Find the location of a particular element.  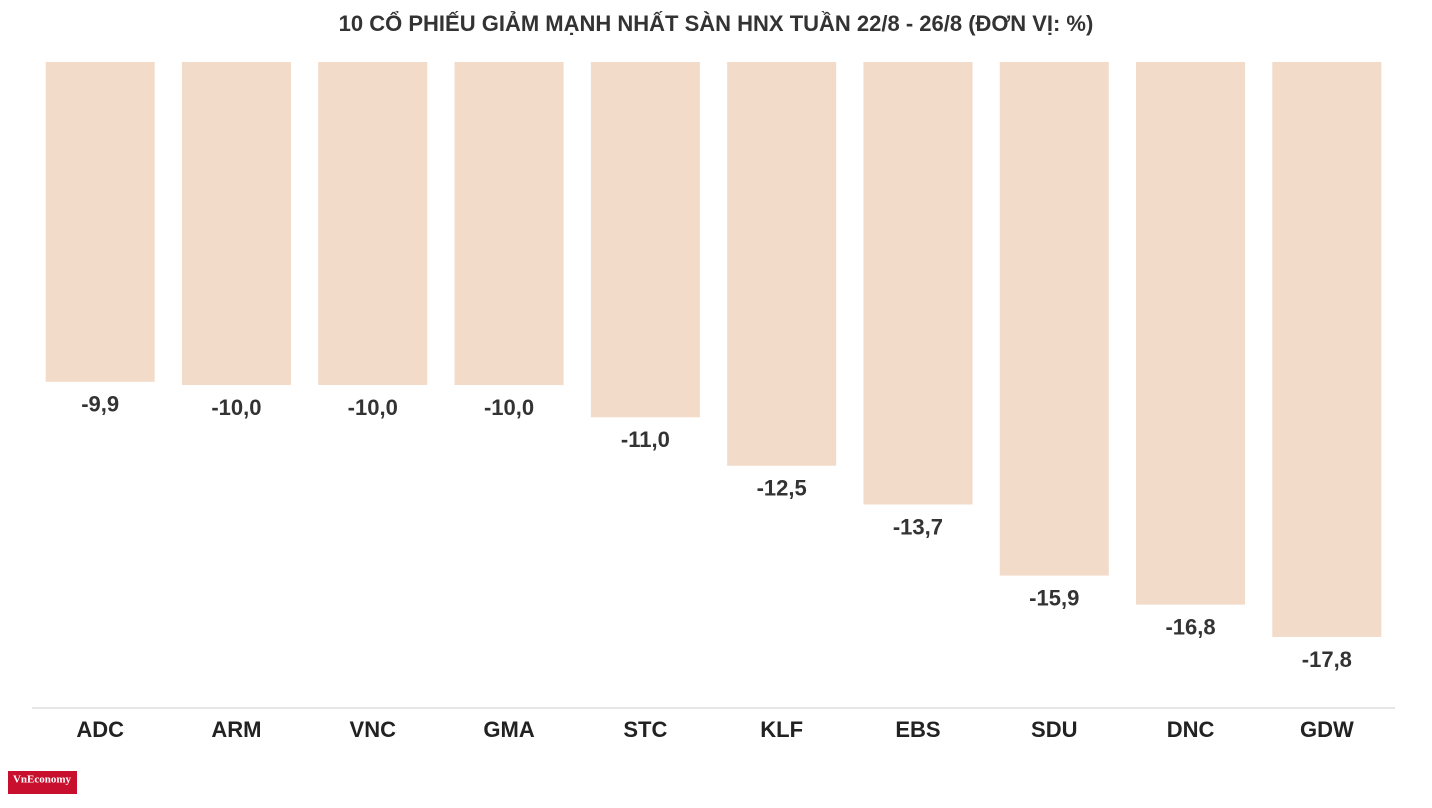

x-tick-label: SDU is located at coordinates (1054, 729).